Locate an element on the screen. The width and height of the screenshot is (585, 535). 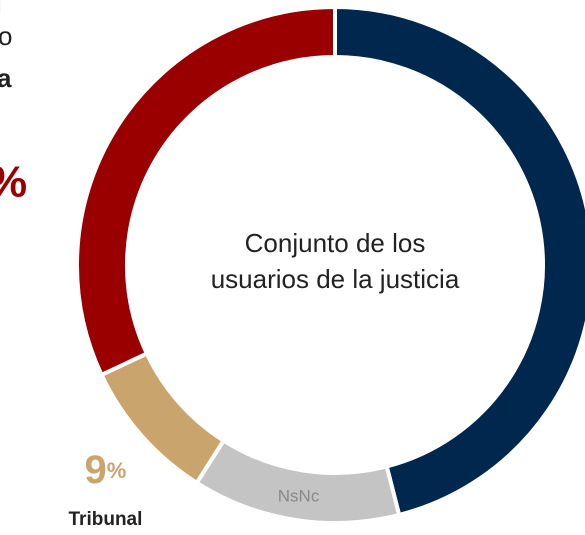
value-unit: % is located at coordinates (117, 470).